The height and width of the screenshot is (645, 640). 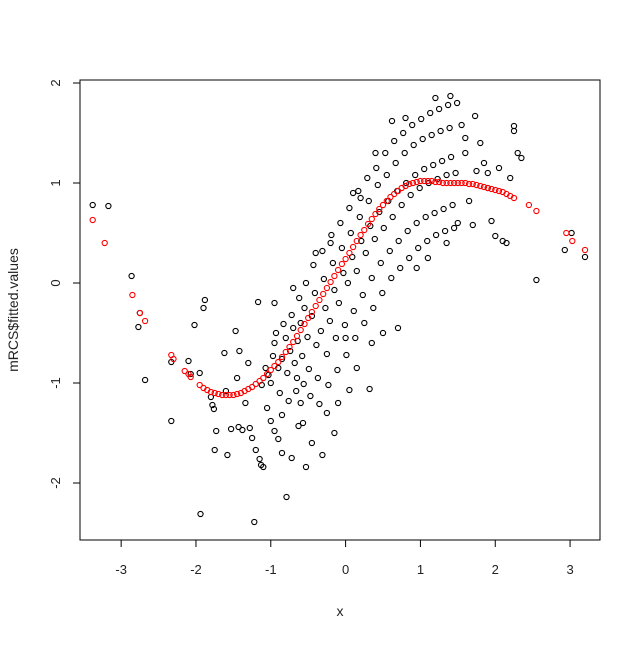 What do you see at coordinates (121, 569) in the screenshot?
I see `x-tick-label: -3` at bounding box center [121, 569].